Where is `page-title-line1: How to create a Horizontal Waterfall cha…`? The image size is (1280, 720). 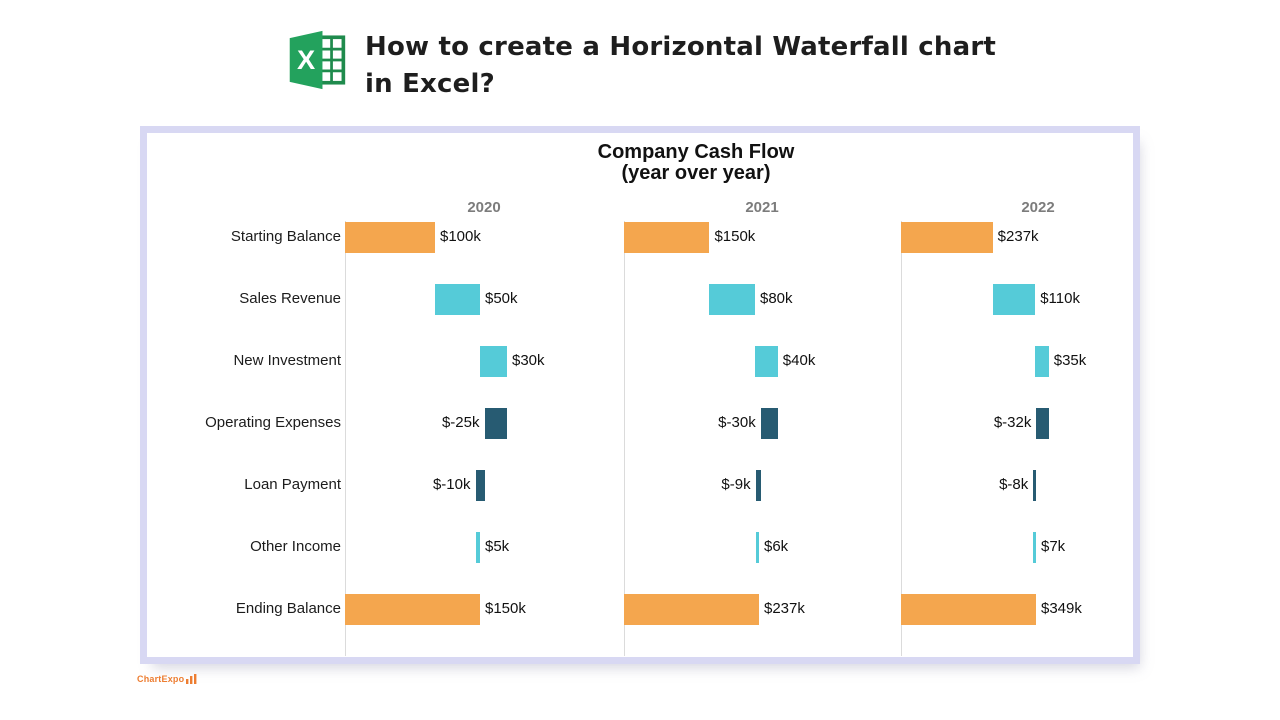 page-title-line1: How to create a Horizontal Waterfall cha… is located at coordinates (680, 47).